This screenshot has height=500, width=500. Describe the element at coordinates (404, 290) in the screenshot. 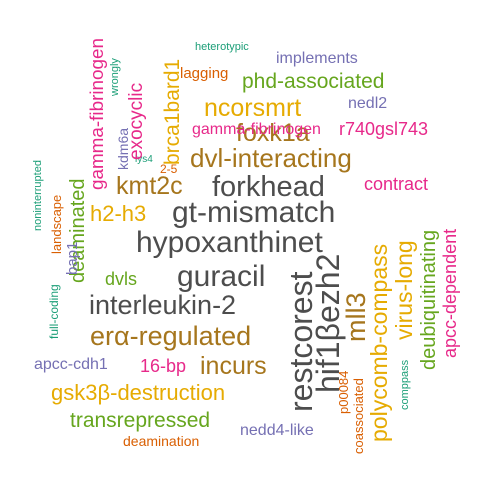

I see `word-virus-long: virus-long` at that location.